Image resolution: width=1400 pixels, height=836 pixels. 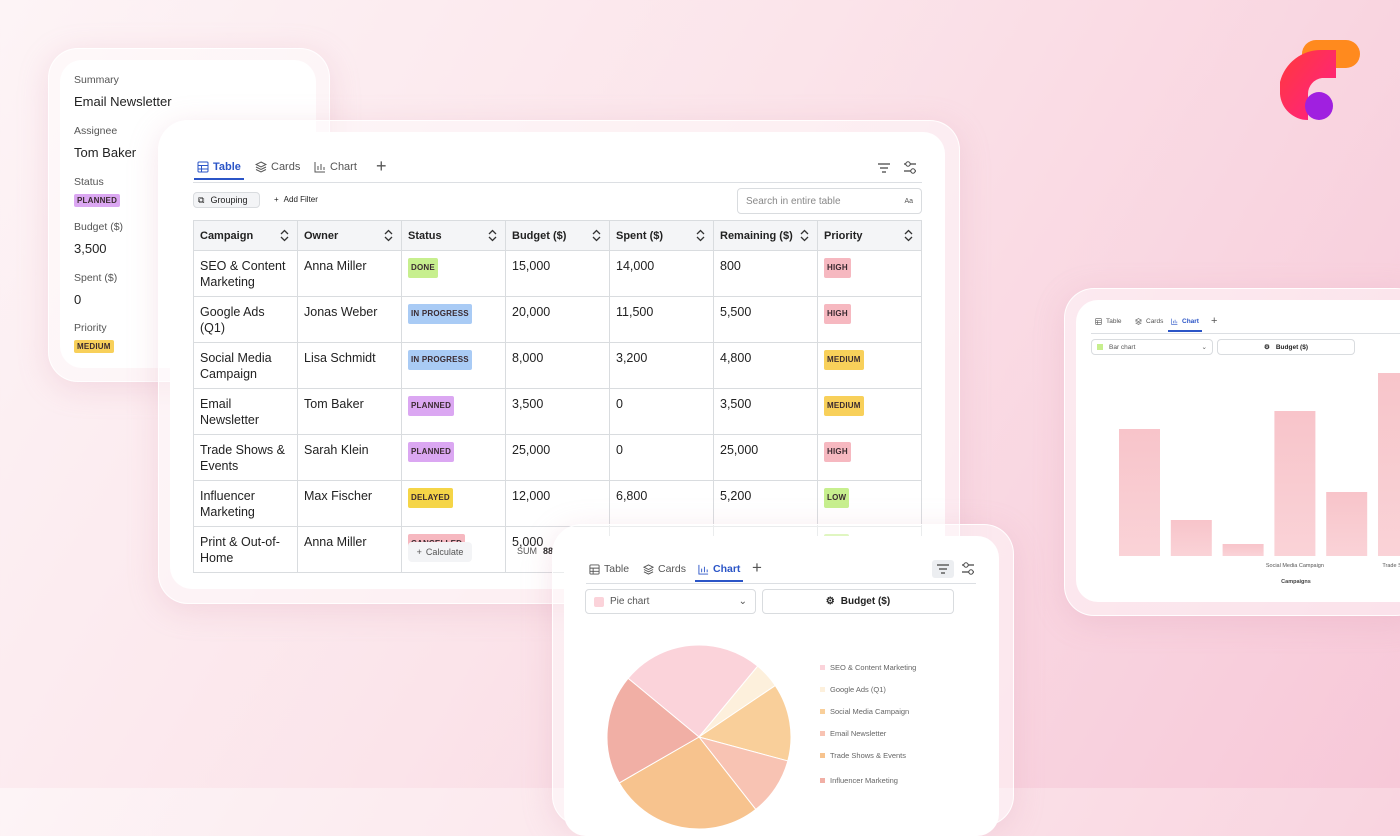 What do you see at coordinates (334, 404) in the screenshot?
I see `cell-text: Tom Baker` at bounding box center [334, 404].